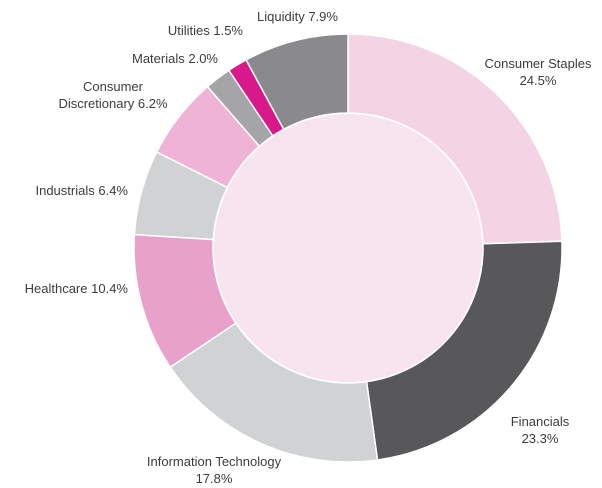  What do you see at coordinates (100, 95) in the screenshot?
I see `slice-name: Consumer Discretionary` at bounding box center [100, 95].